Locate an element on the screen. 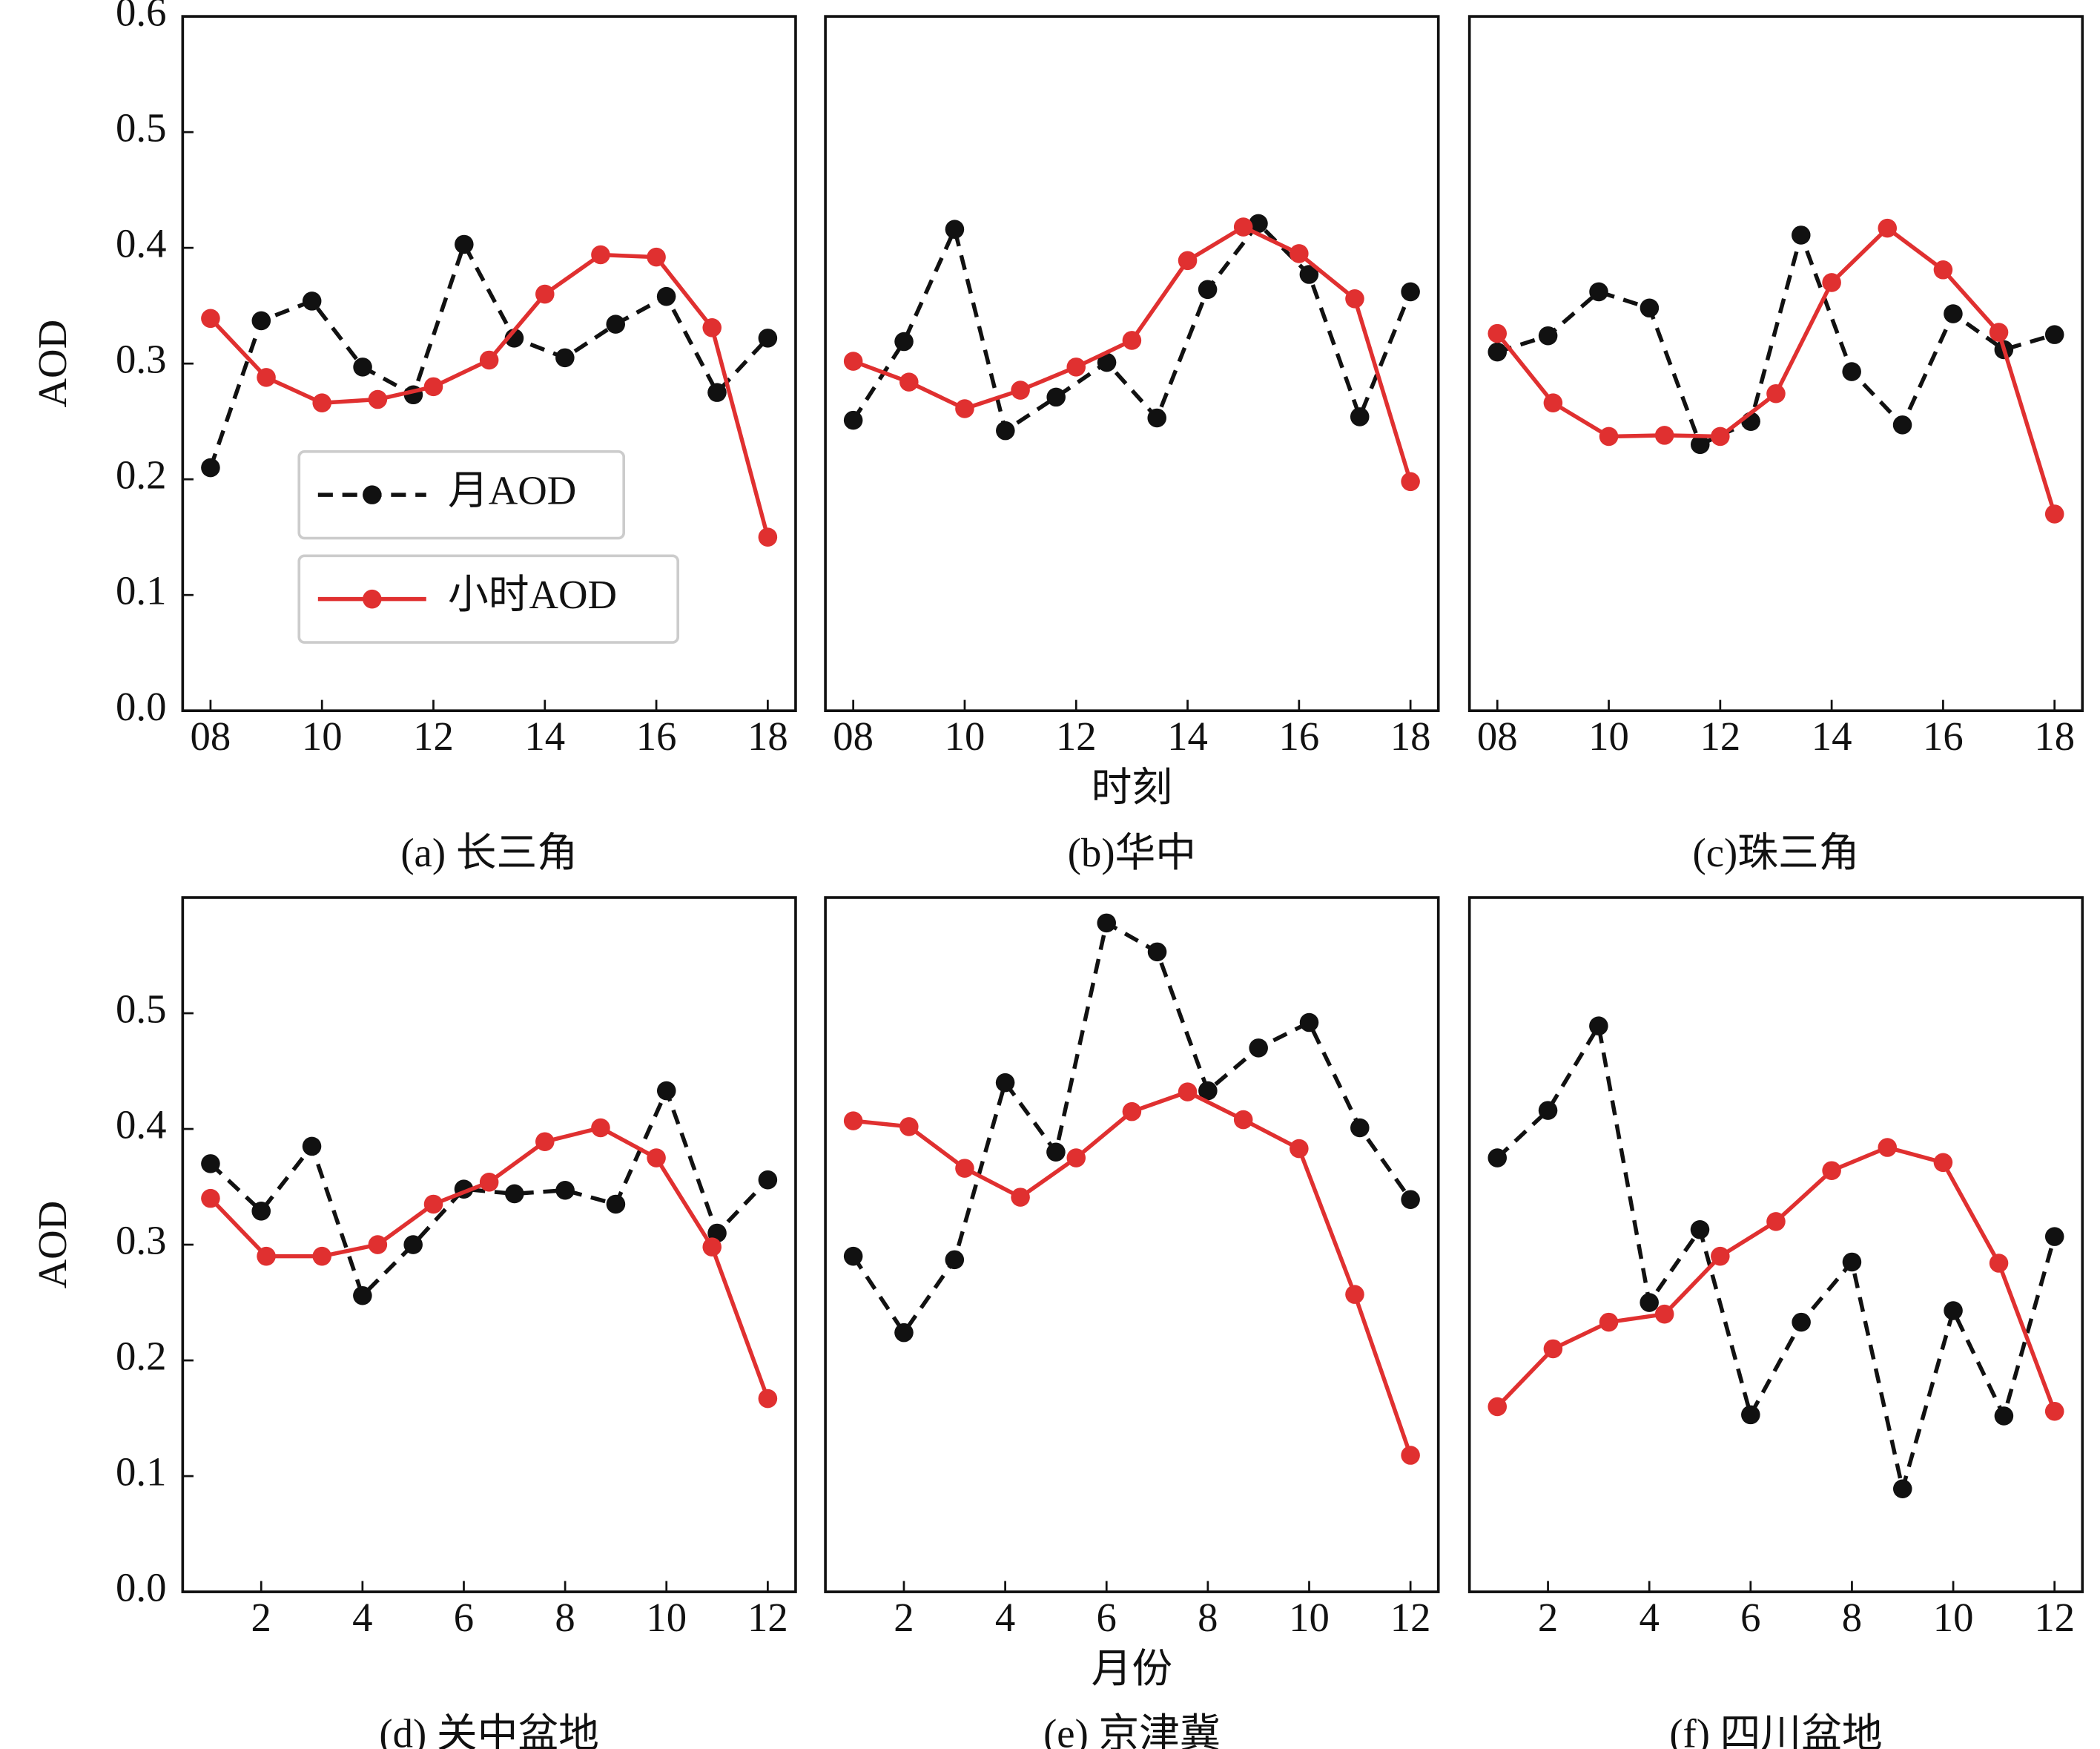  panel: 08 10 12 14 16 18 时刻 (b)华中 is located at coordinates (1132, 445).